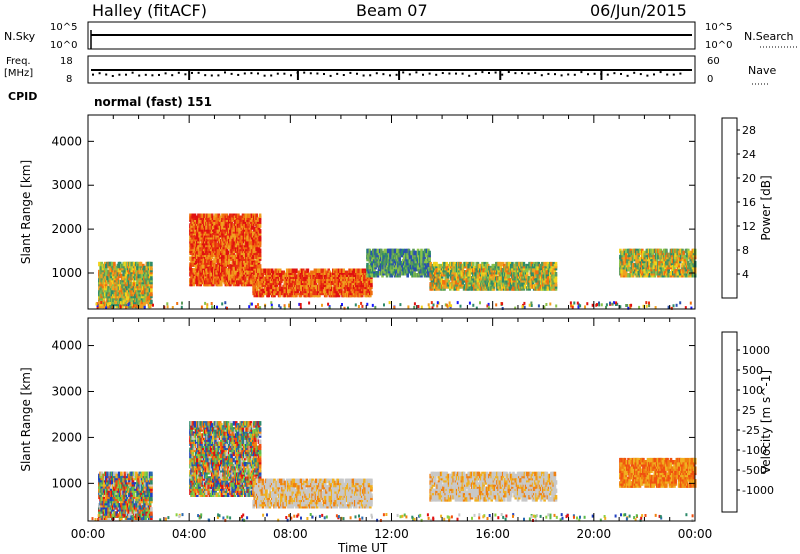 Image resolution: width=800 pixels, height=554 pixels. What do you see at coordinates (718, 45) in the screenshot?
I see `nsearch-tick-bottom: 10^0` at bounding box center [718, 45].